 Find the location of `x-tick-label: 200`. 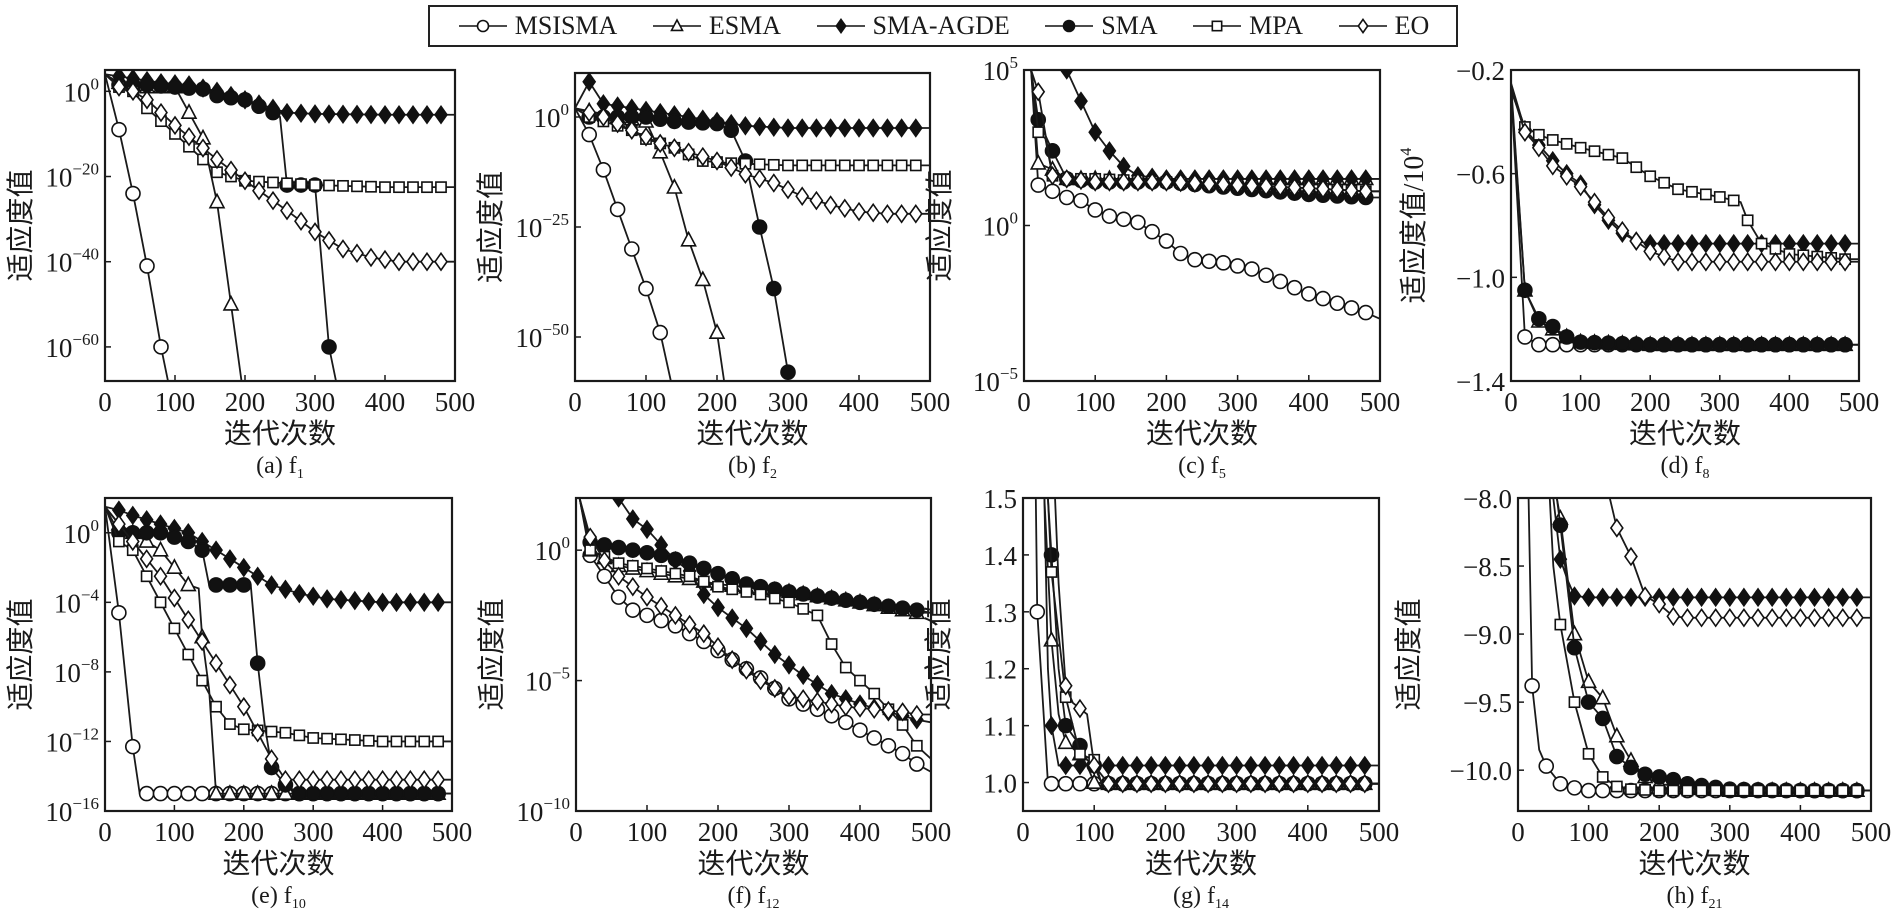

x-tick-label: 200 is located at coordinates (718, 832).